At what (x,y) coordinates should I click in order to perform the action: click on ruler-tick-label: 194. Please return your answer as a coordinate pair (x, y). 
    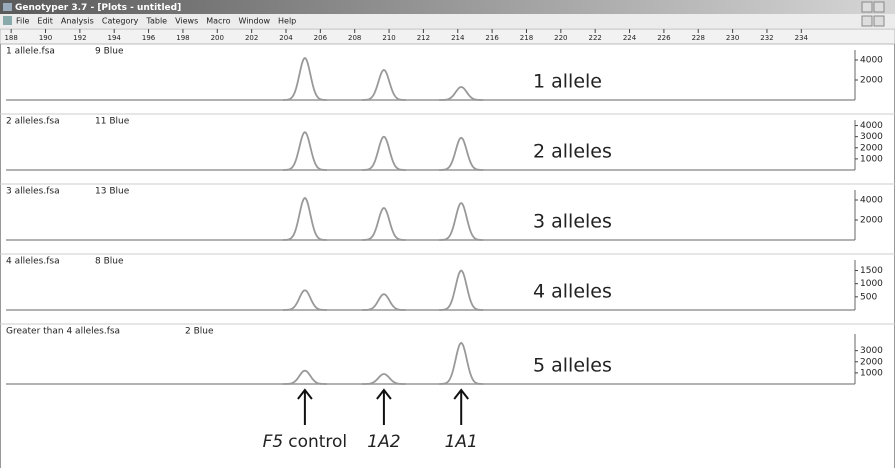
    Looking at the image, I should click on (115, 38).